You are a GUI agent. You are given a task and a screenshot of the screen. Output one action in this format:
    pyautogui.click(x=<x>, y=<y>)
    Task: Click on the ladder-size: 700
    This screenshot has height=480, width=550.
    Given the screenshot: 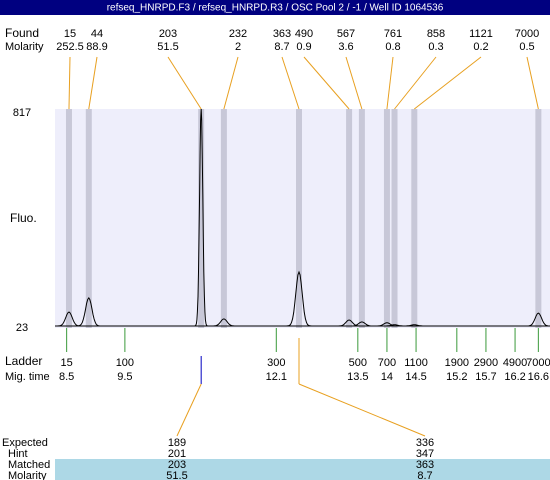 What is the action you would take?
    pyautogui.click(x=387, y=363)
    